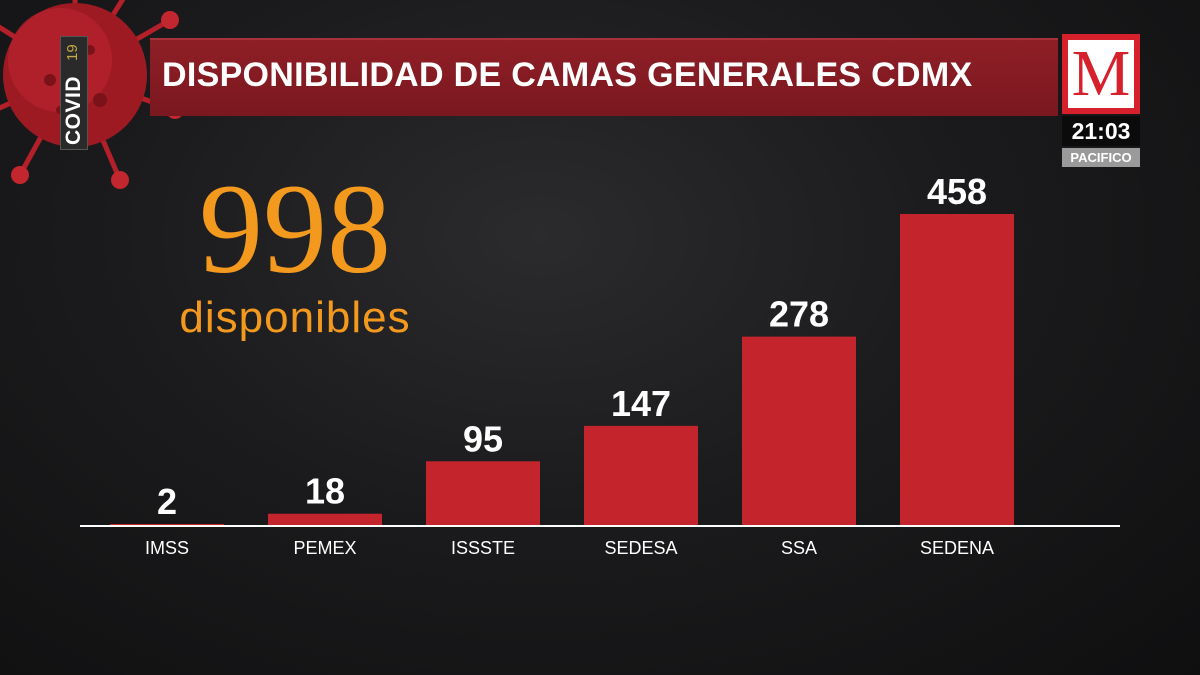 The height and width of the screenshot is (675, 1200). Describe the element at coordinates (1101, 157) in the screenshot. I see `clock-zone: PACIFICO` at that location.